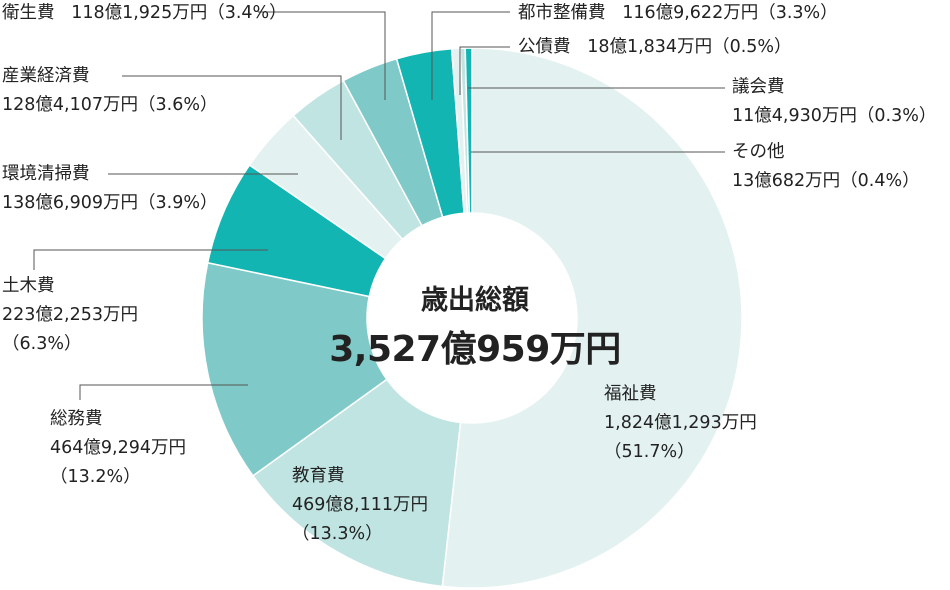 The height and width of the screenshot is (590, 950). I want to click on label-toshi-pct: （3.3%）, so click(798, 13).